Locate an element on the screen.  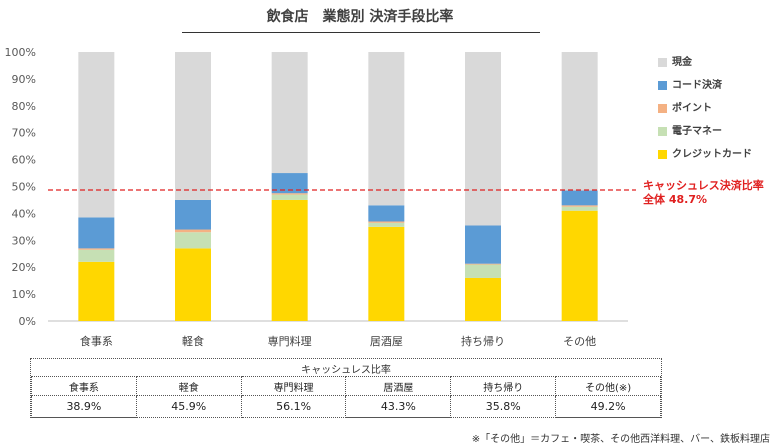
table-header-cell: 軽食 is located at coordinates (188, 386).